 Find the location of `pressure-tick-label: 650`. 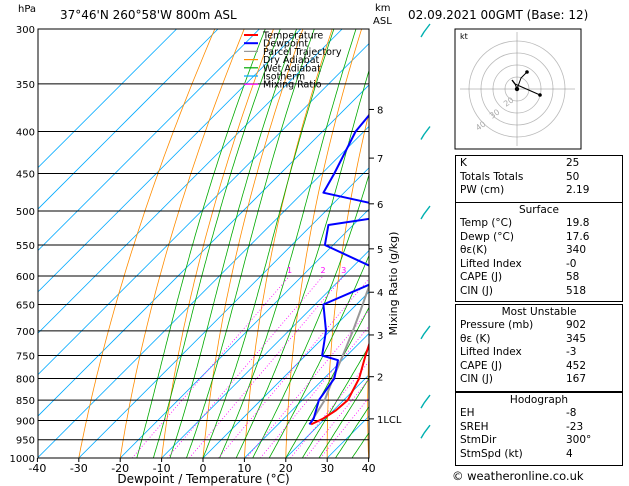

pressure-tick-label: 650 is located at coordinates (25, 306).